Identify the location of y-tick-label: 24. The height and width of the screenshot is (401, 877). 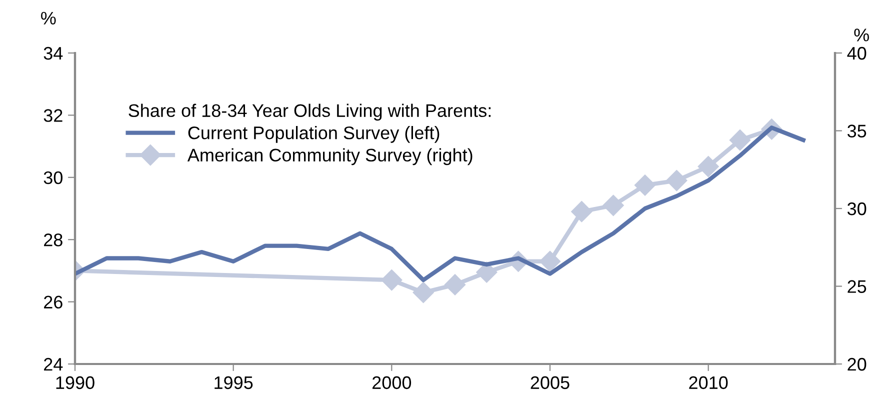
(53, 364).